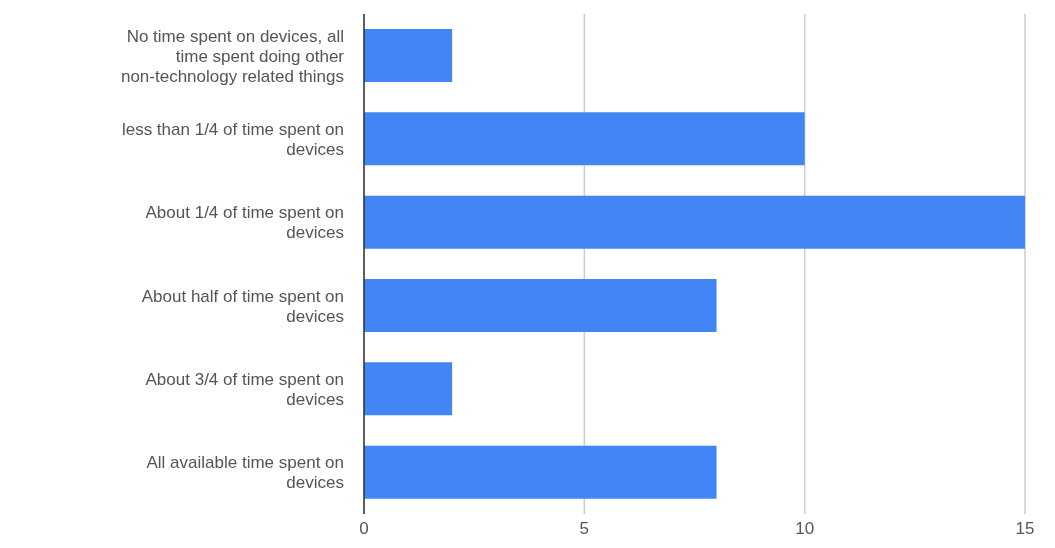 The height and width of the screenshot is (548, 1055). Describe the element at coordinates (805, 529) in the screenshot. I see `x-tick-label: 10` at that location.